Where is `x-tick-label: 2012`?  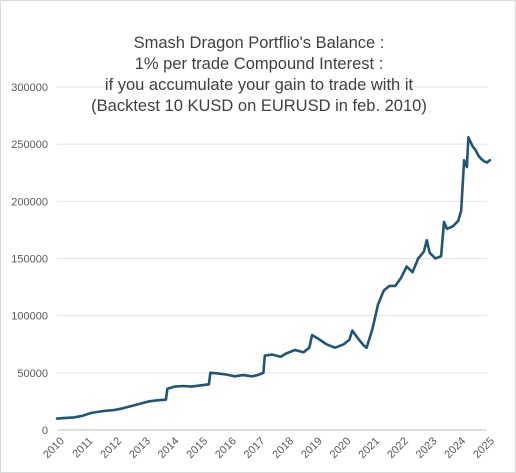 x-tick-label: 2012 is located at coordinates (111, 448).